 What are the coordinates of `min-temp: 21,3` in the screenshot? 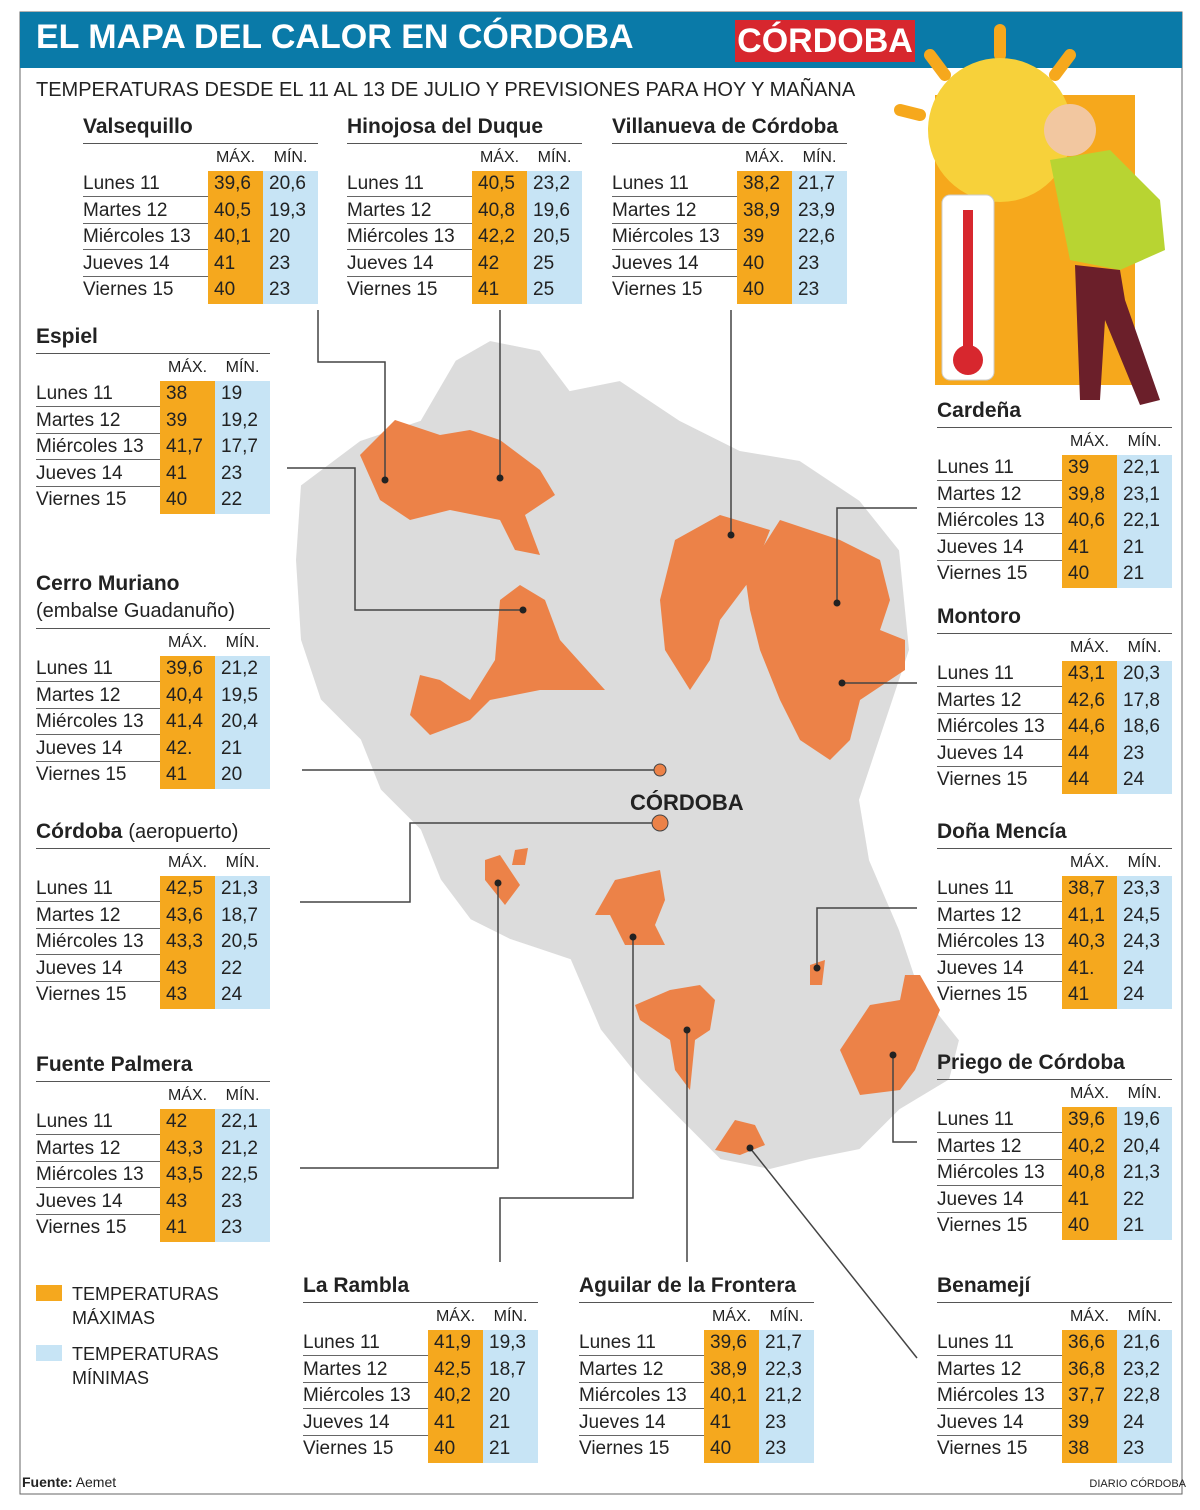 It's located at (1144, 1173).